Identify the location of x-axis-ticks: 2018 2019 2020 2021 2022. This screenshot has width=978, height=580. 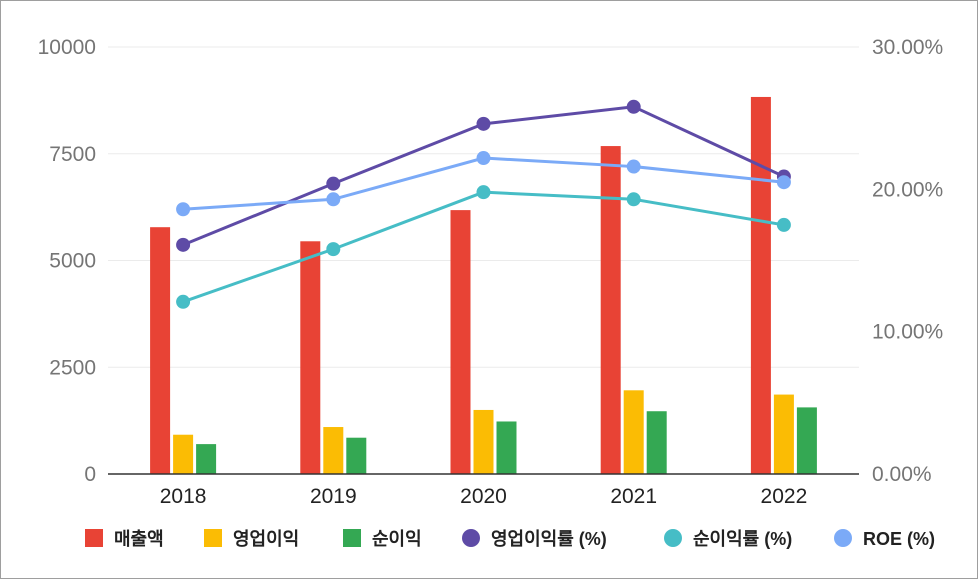
(484, 496).